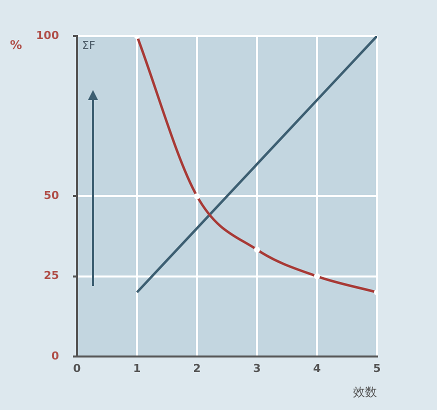 This screenshot has width=437, height=410. What do you see at coordinates (48, 35) in the screenshot?
I see `y-tick-label: 100` at bounding box center [48, 35].